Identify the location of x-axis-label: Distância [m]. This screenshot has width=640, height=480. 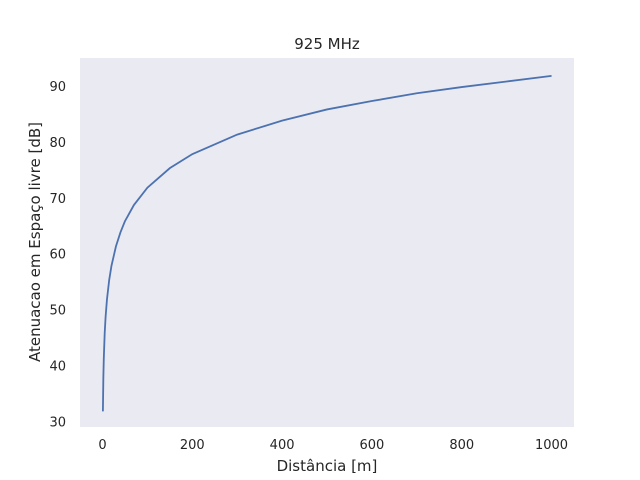
(327, 466).